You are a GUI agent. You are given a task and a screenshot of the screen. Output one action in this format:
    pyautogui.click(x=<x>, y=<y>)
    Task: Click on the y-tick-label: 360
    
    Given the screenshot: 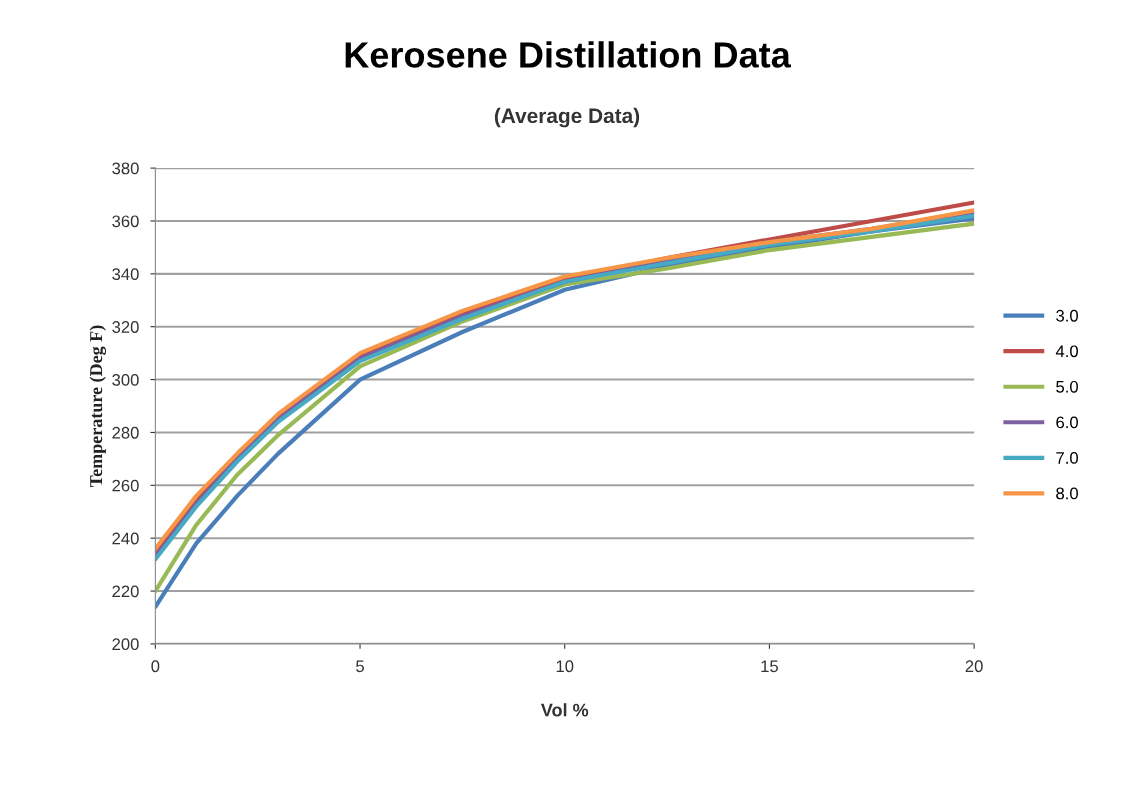 What is the action you would take?
    pyautogui.click(x=125, y=221)
    